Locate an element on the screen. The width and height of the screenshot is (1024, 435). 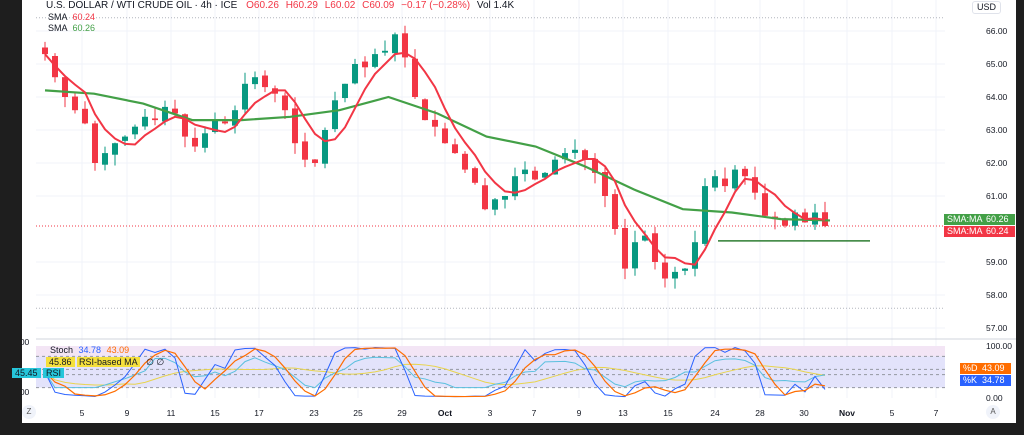
time-tick-label: 25 is located at coordinates (358, 413).